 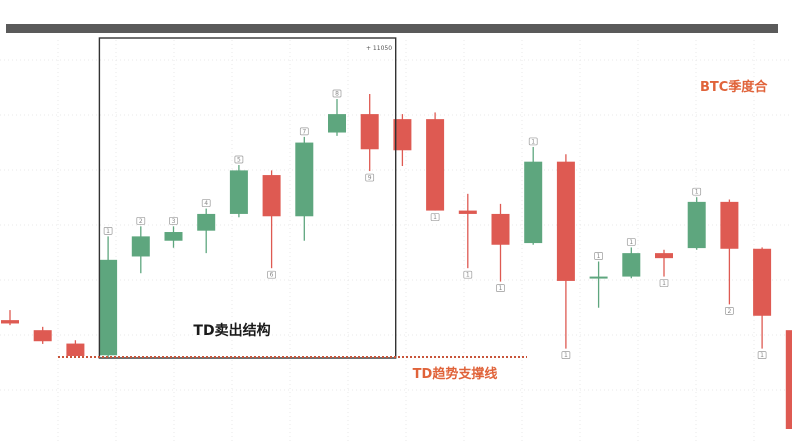 I want to click on count-label: 6, so click(x=272, y=275).